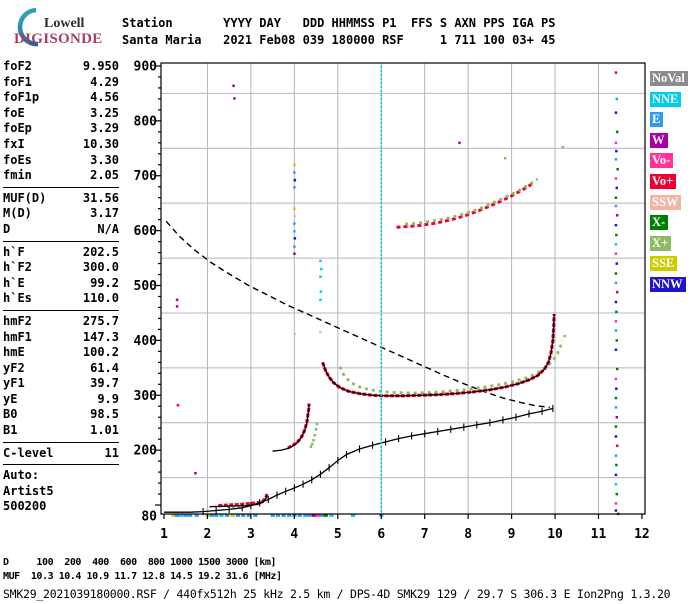  What do you see at coordinates (17, 175) in the screenshot?
I see `parameter-label: fmin` at bounding box center [17, 175].